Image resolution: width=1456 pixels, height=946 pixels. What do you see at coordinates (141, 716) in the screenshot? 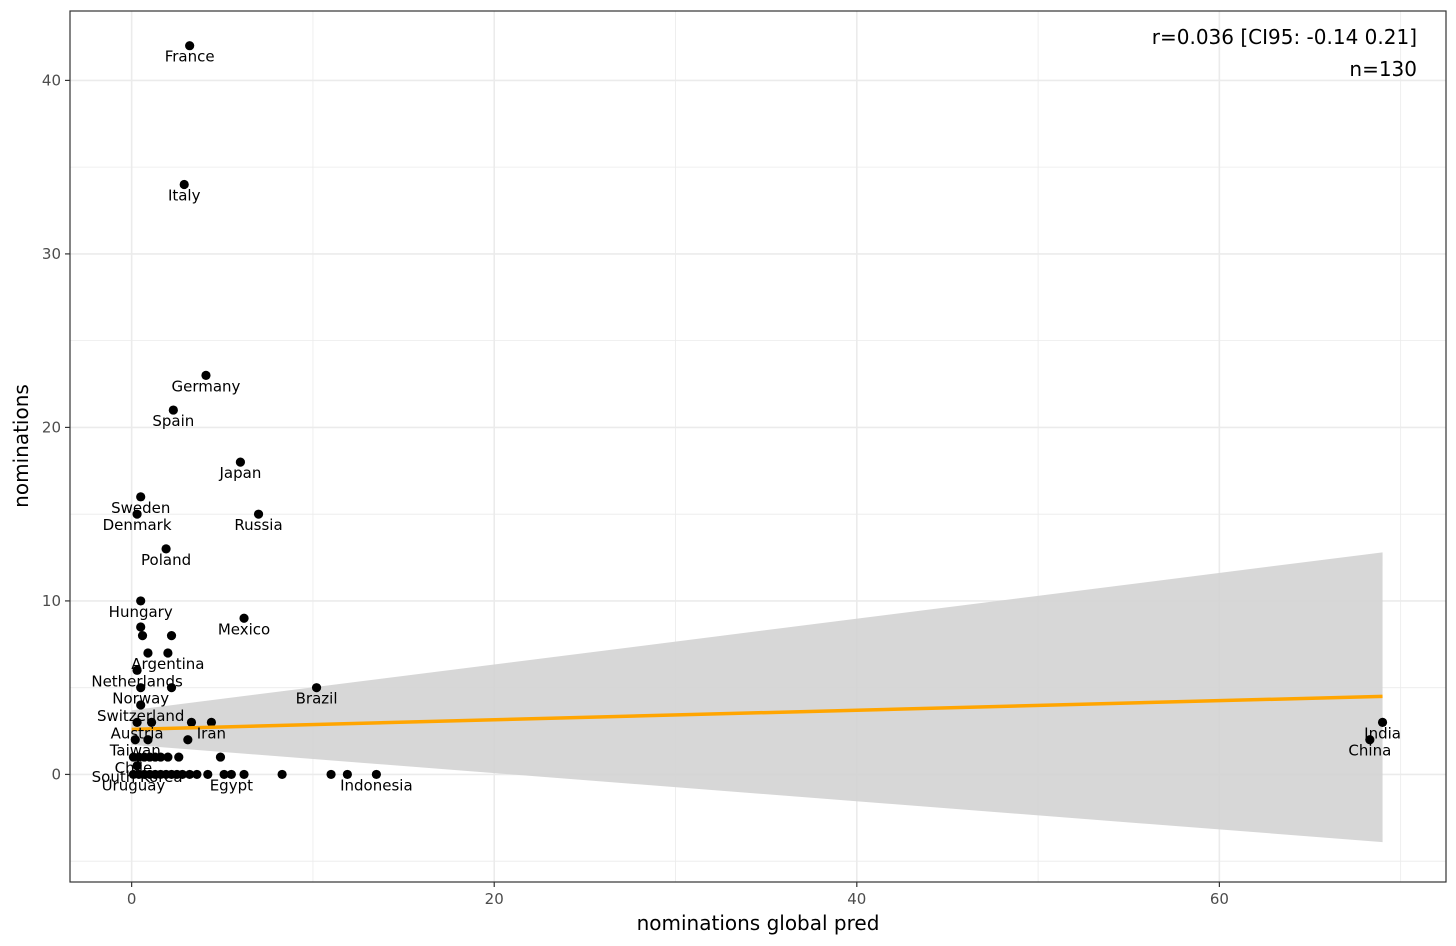
I see `point-label: Switzerland` at bounding box center [141, 716].